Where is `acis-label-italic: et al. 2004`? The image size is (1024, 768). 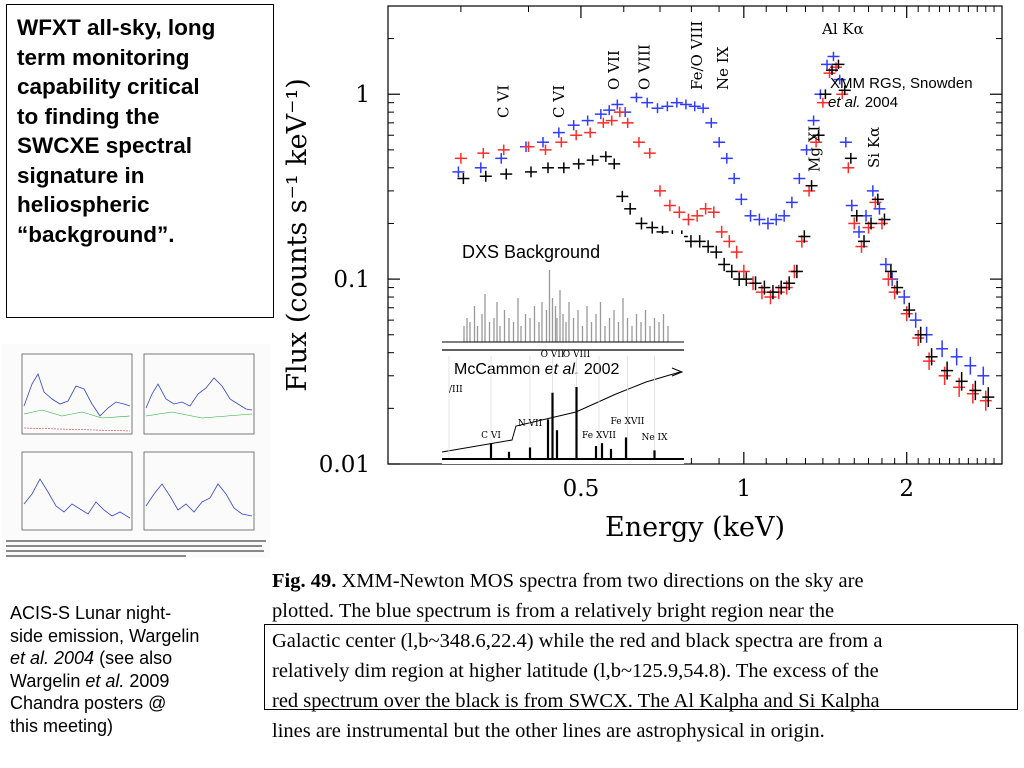 acis-label-italic: et al. 2004 is located at coordinates (52, 658).